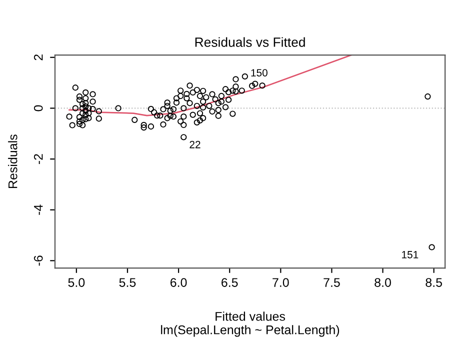  Describe the element at coordinates (76, 282) in the screenshot. I see `x-tick-label: 5.0` at that location.